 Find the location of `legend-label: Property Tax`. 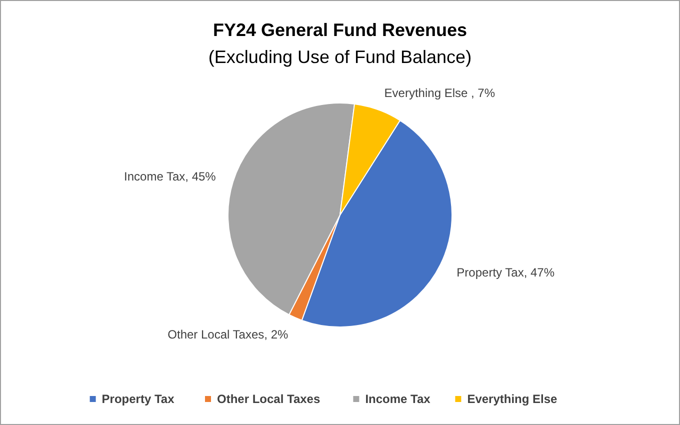

legend-label: Property Tax is located at coordinates (138, 399).